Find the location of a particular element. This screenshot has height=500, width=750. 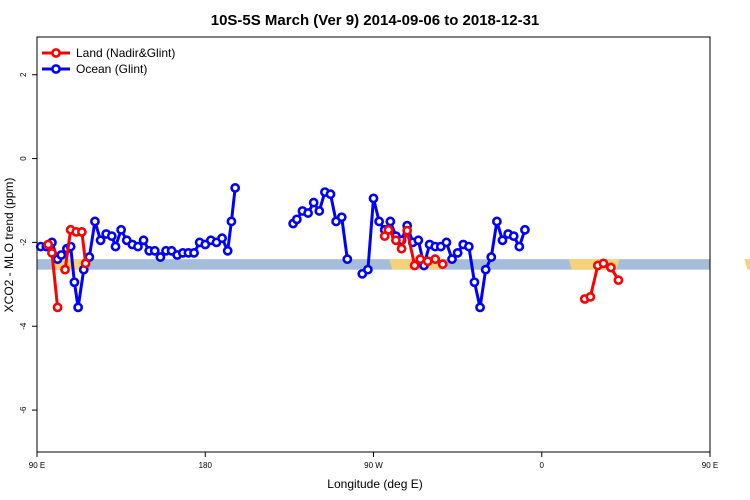

y-axis-label: XCO2 - MLO trend (ppm) is located at coordinates (9, 245).